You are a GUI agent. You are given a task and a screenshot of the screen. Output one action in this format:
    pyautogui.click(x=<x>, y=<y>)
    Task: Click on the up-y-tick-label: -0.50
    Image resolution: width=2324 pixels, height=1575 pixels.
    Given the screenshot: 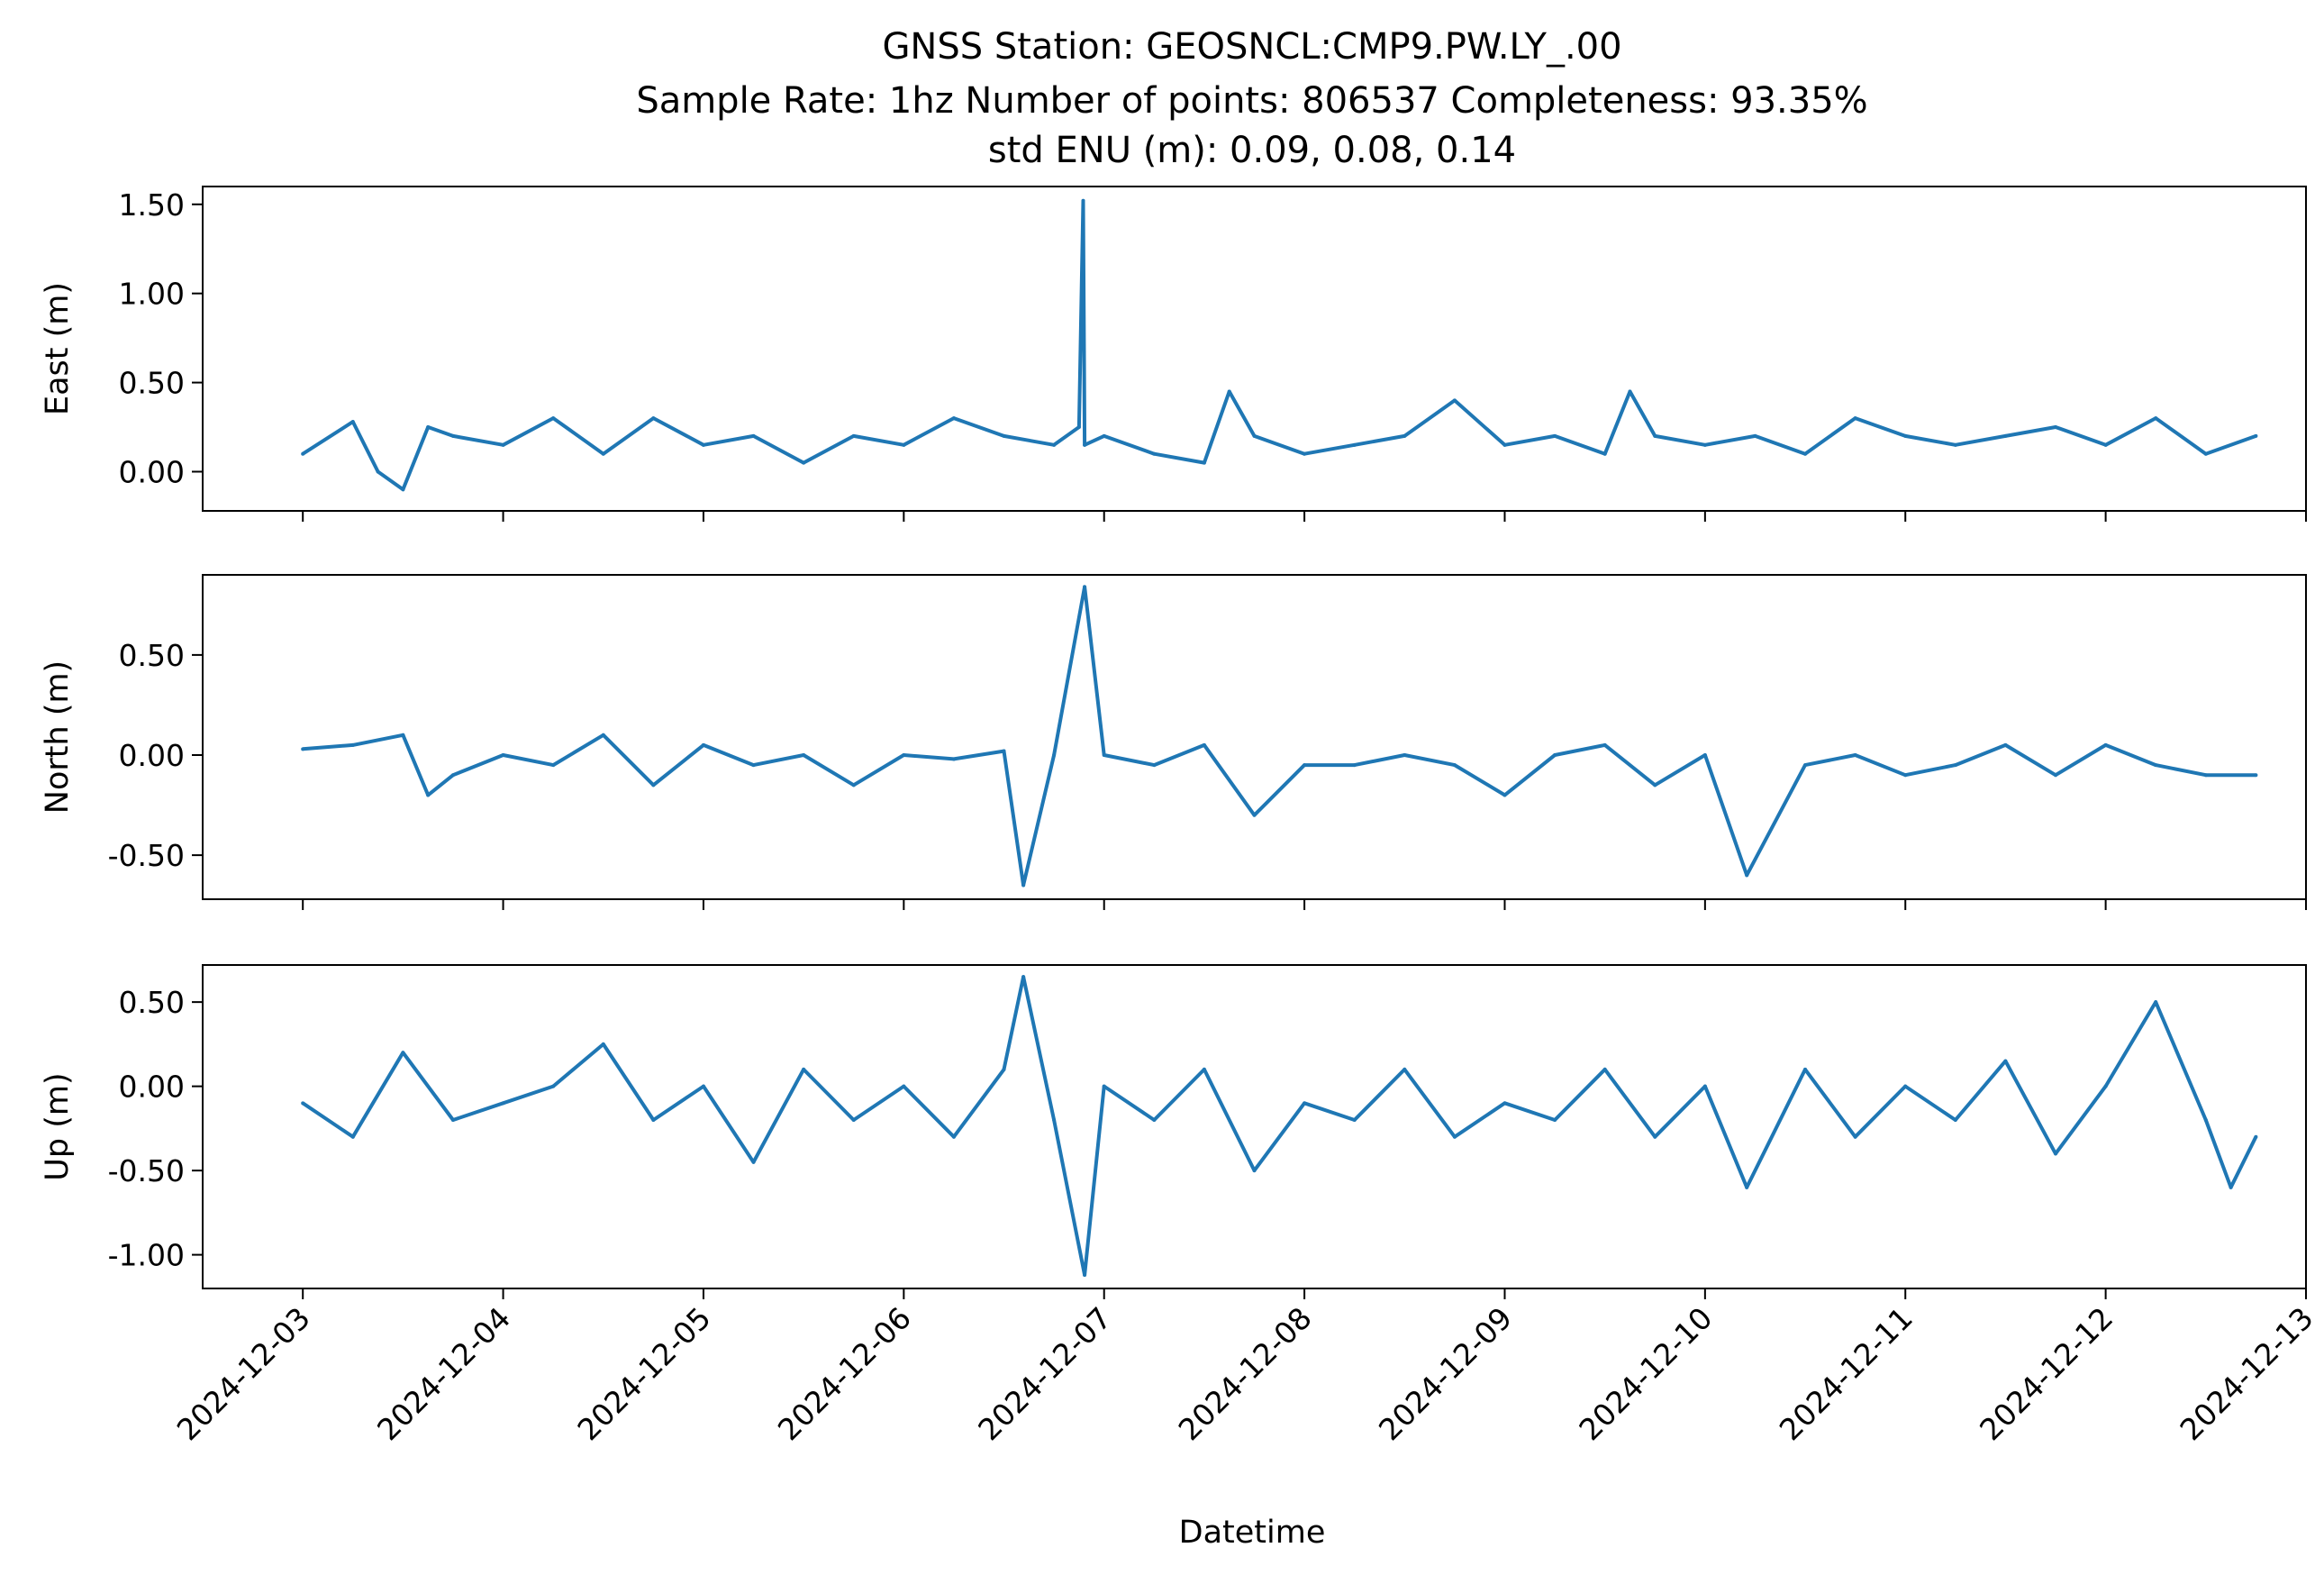 What is the action you would take?
    pyautogui.click(x=146, y=1170)
    